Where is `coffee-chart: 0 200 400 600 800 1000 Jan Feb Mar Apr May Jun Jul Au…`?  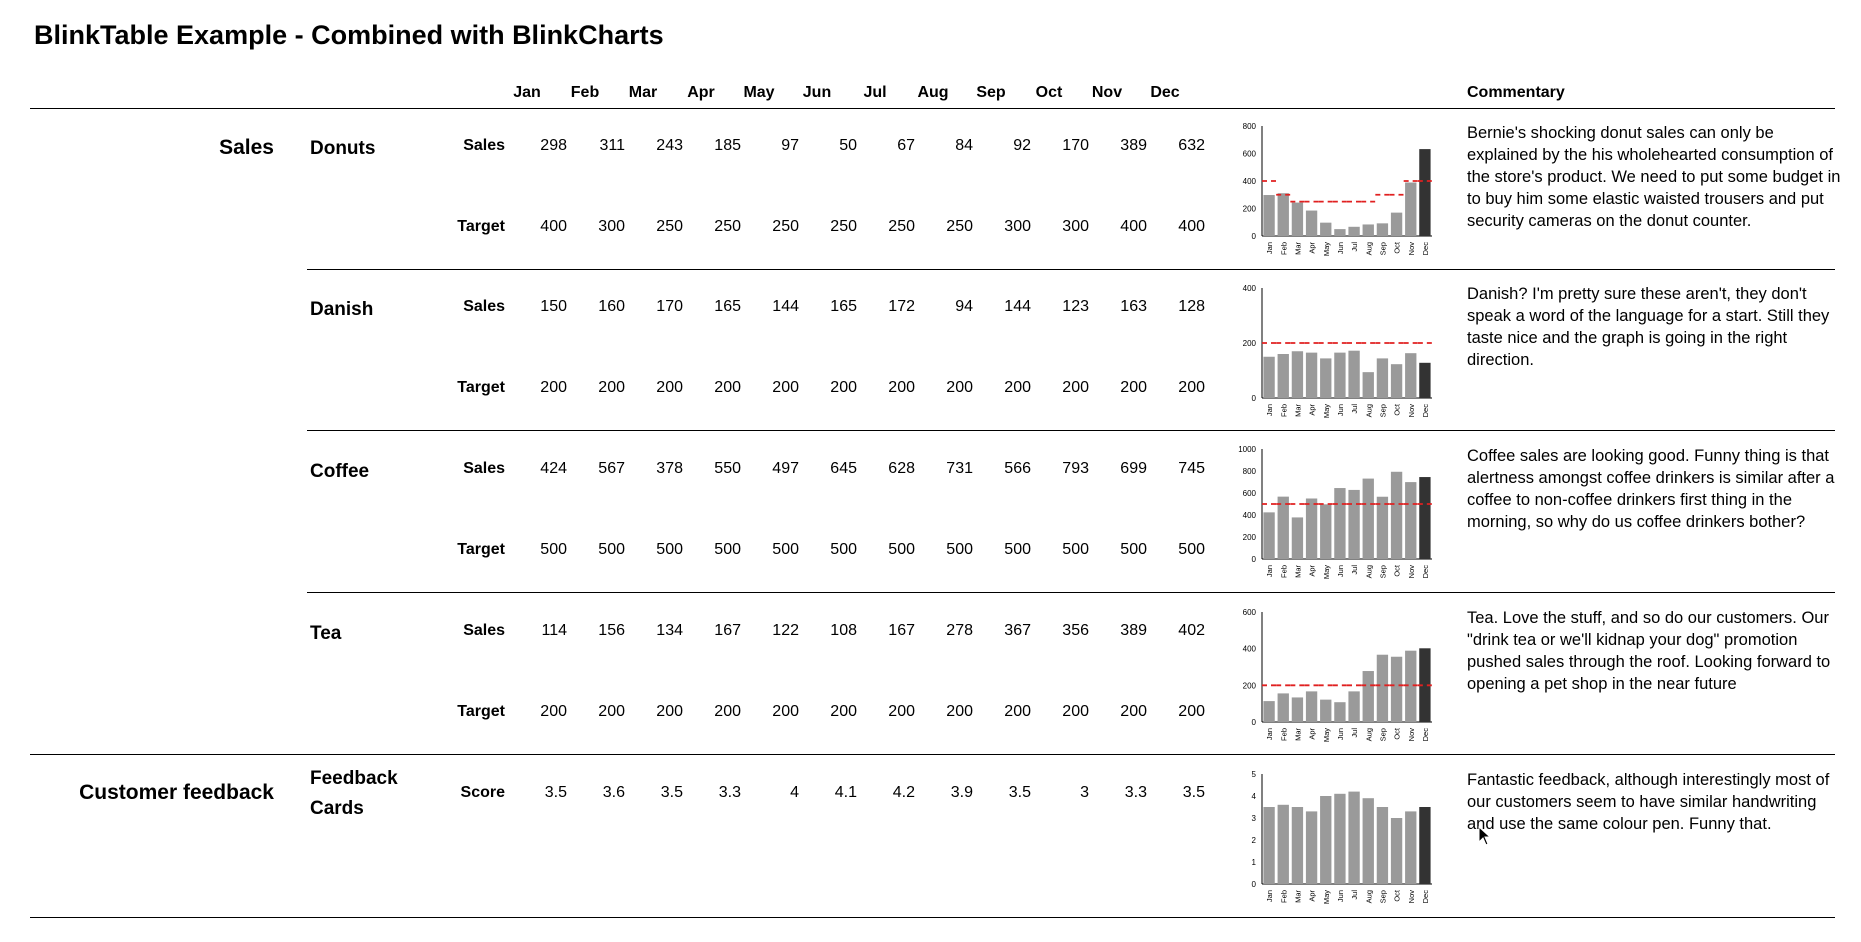
coffee-chart: 0 200 400 600 800 1000 Jan Feb Mar Apr May Jun Jul Au… is located at coordinates (1335, 512).